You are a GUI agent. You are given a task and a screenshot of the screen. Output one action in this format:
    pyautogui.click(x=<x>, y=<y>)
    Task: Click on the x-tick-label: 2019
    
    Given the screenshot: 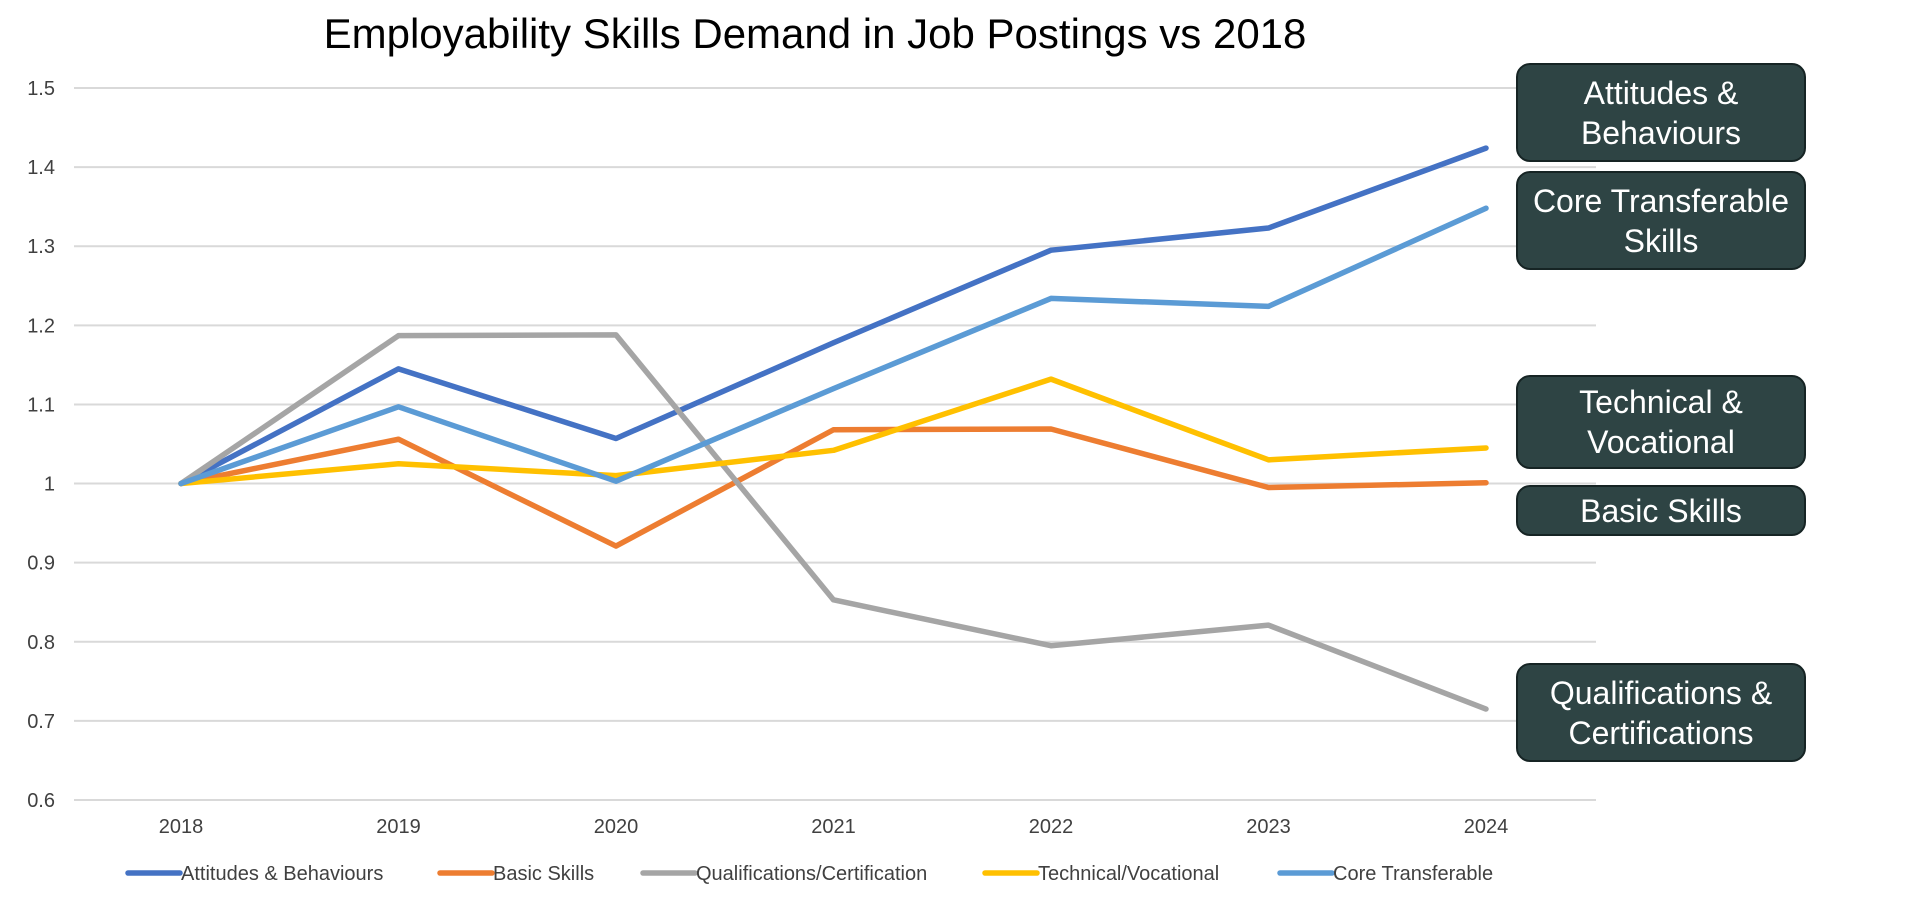 What is the action you would take?
    pyautogui.click(x=398, y=827)
    